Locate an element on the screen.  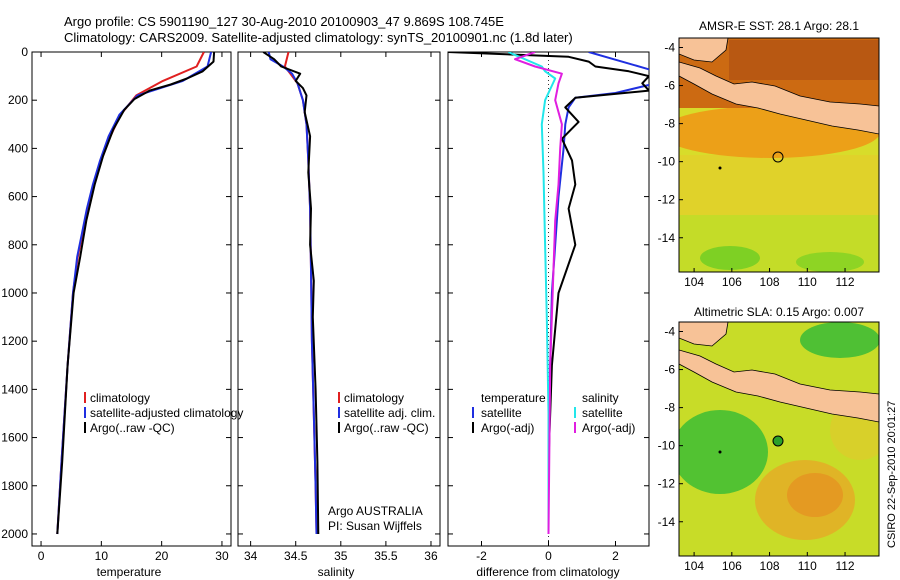
y-tick-label: 600 is located at coordinates (18, 197).